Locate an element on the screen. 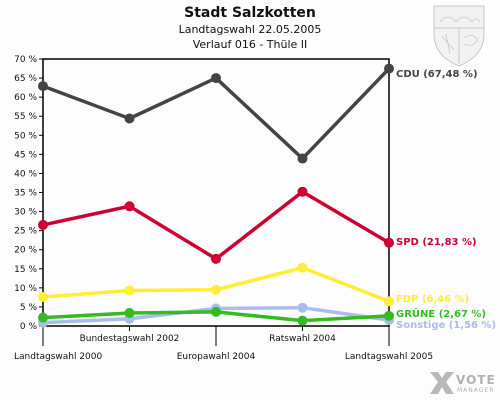 The image size is (500, 400). x-category-label: Bundestagswahl 2002 is located at coordinates (130, 339).